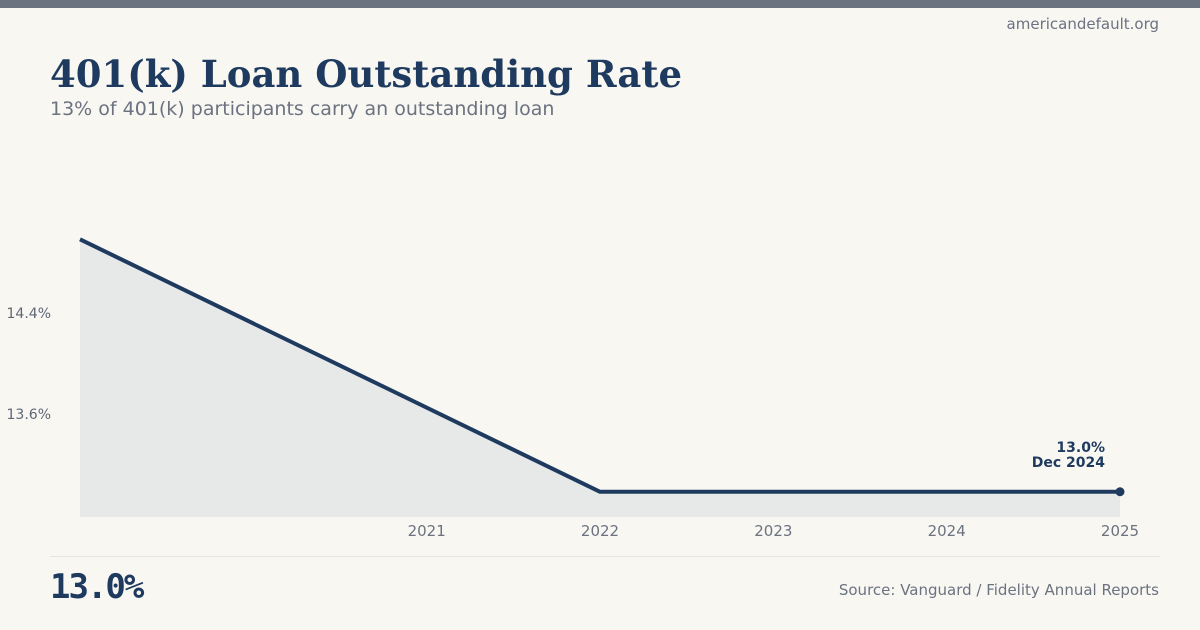  What do you see at coordinates (1068, 463) in the screenshot?
I see `annotation-date: Dec 2024` at bounding box center [1068, 463].